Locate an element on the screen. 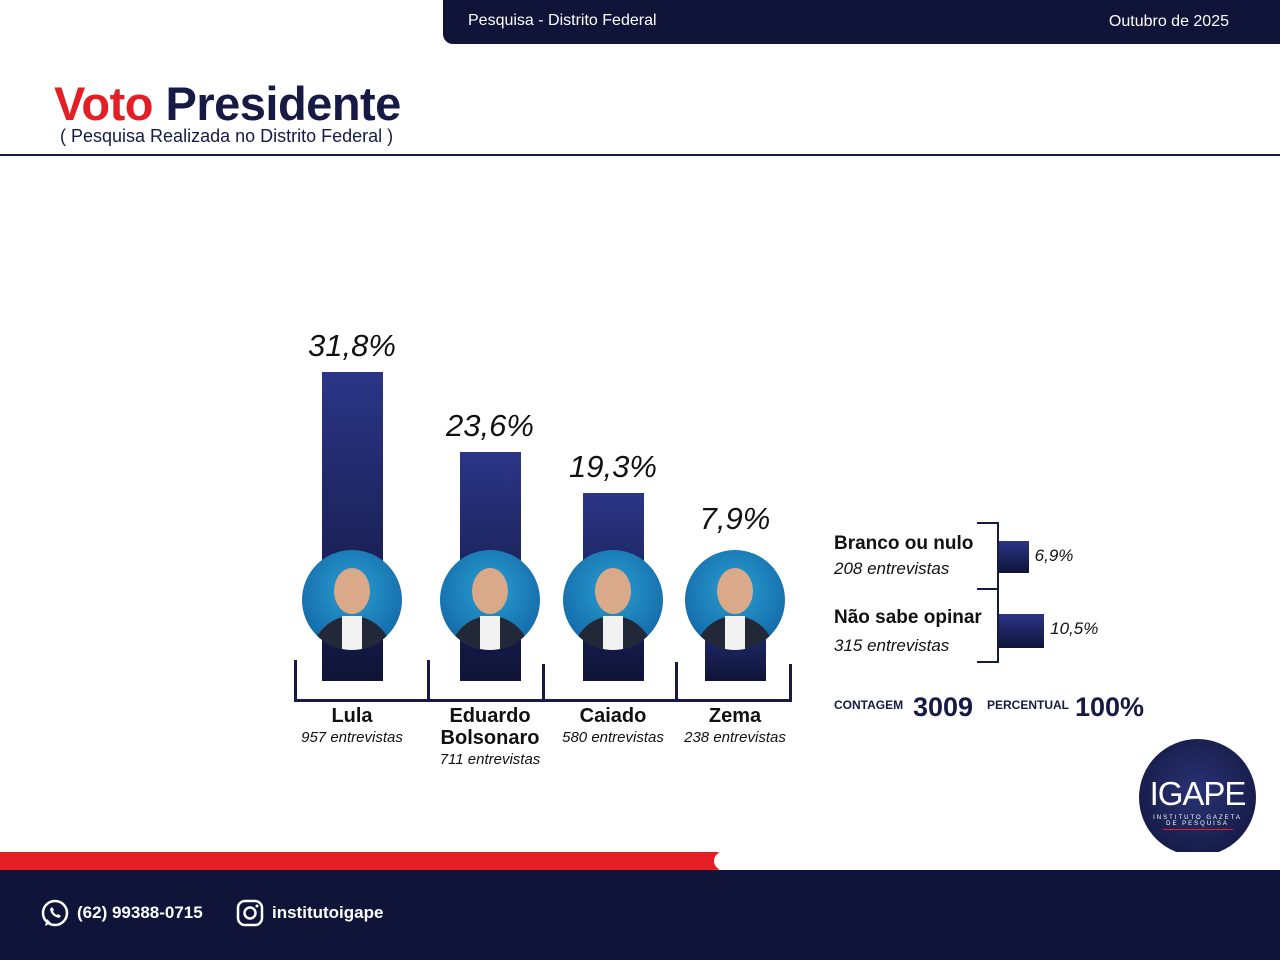 The image size is (1280, 960). other-count: 315 entrevistas is located at coordinates (892, 645).